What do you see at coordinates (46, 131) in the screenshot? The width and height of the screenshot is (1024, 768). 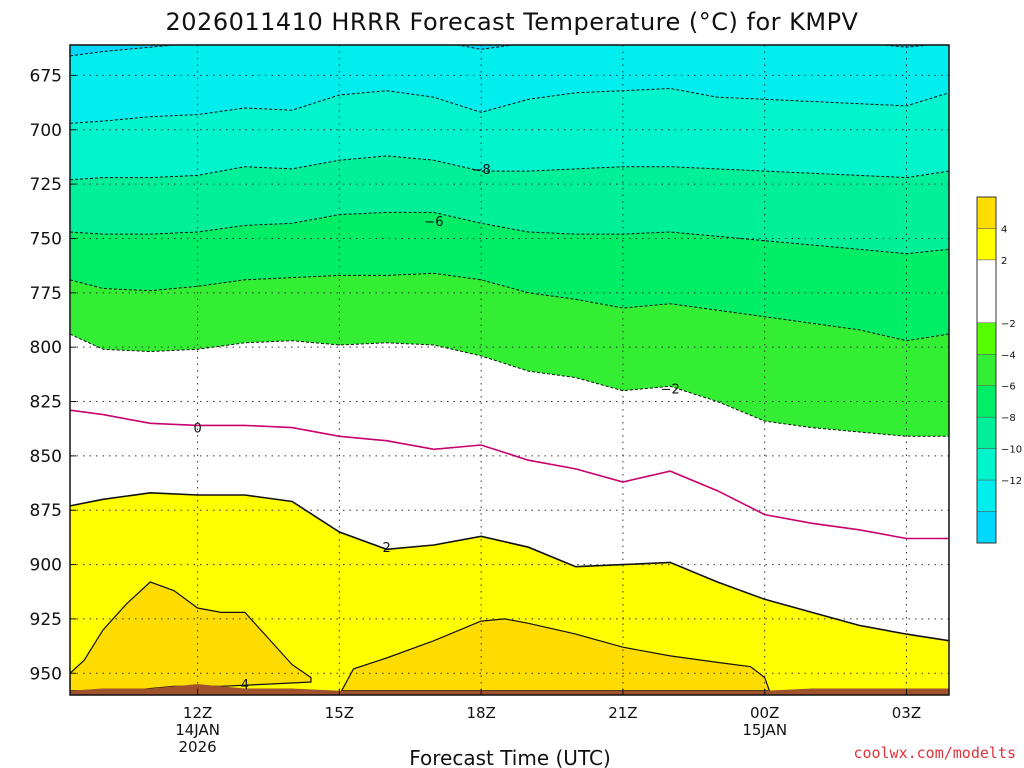 I see `y-tick-label-700: 700` at bounding box center [46, 131].